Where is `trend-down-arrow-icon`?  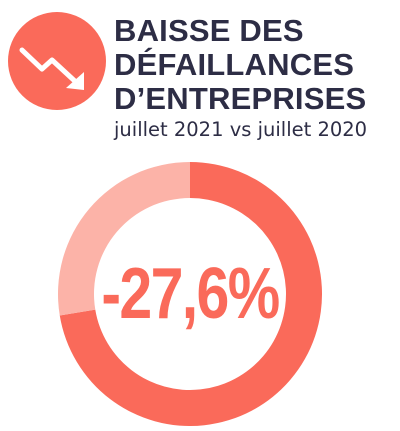 trend-down-arrow-icon is located at coordinates (57, 61).